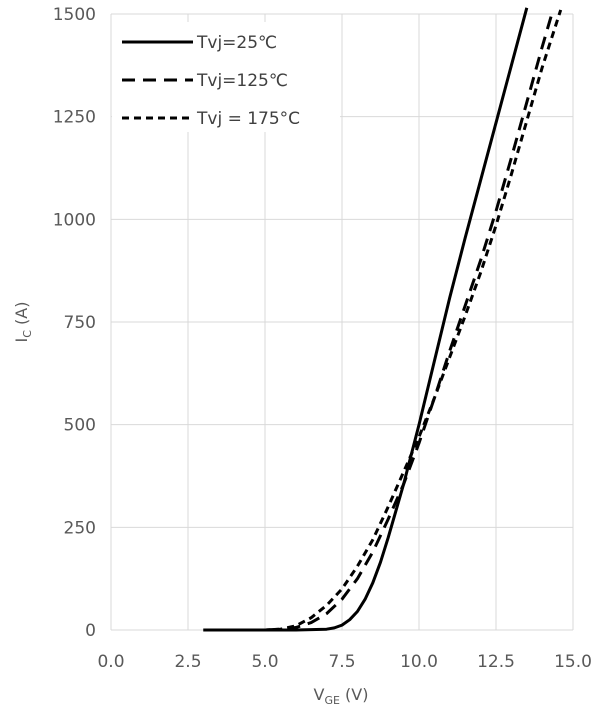 The width and height of the screenshot is (604, 711). Describe the element at coordinates (80, 323) in the screenshot. I see `y-tick-label-3: 750` at that location.